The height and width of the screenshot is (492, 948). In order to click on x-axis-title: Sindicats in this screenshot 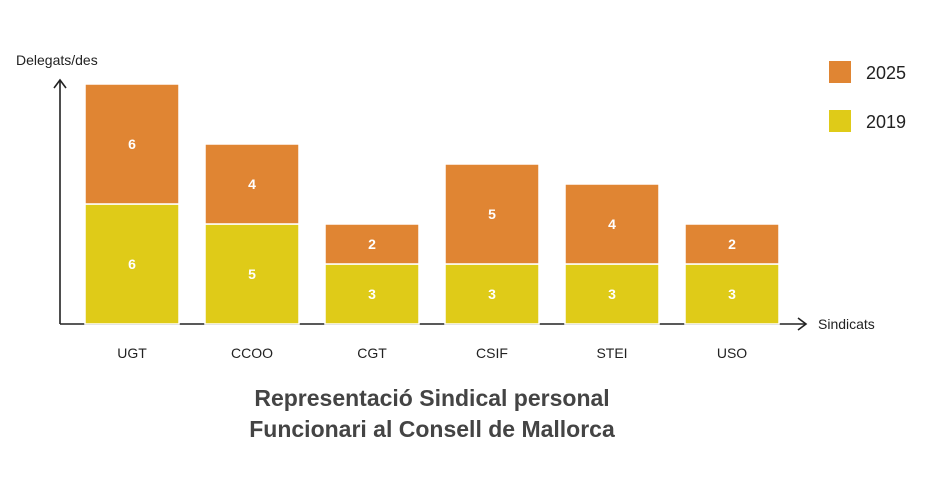, I will do `click(846, 324)`.